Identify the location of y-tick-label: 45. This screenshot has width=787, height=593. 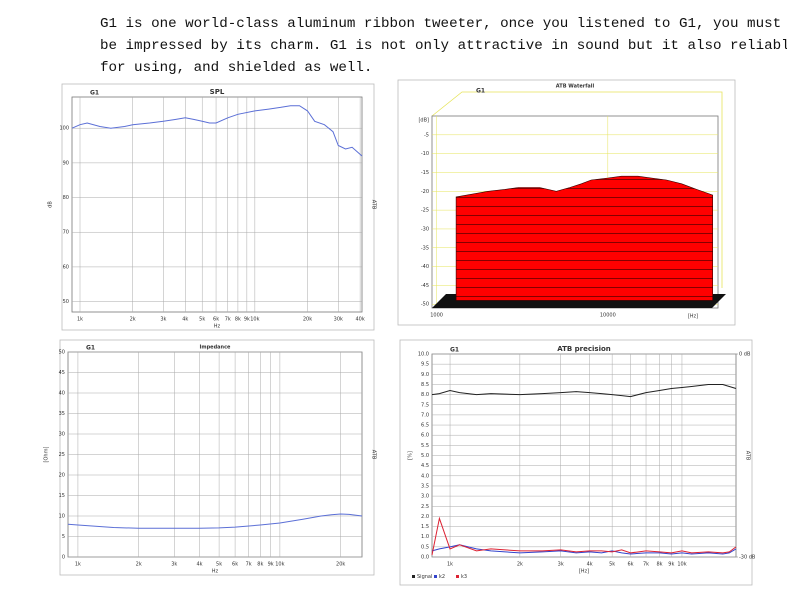
(62, 373).